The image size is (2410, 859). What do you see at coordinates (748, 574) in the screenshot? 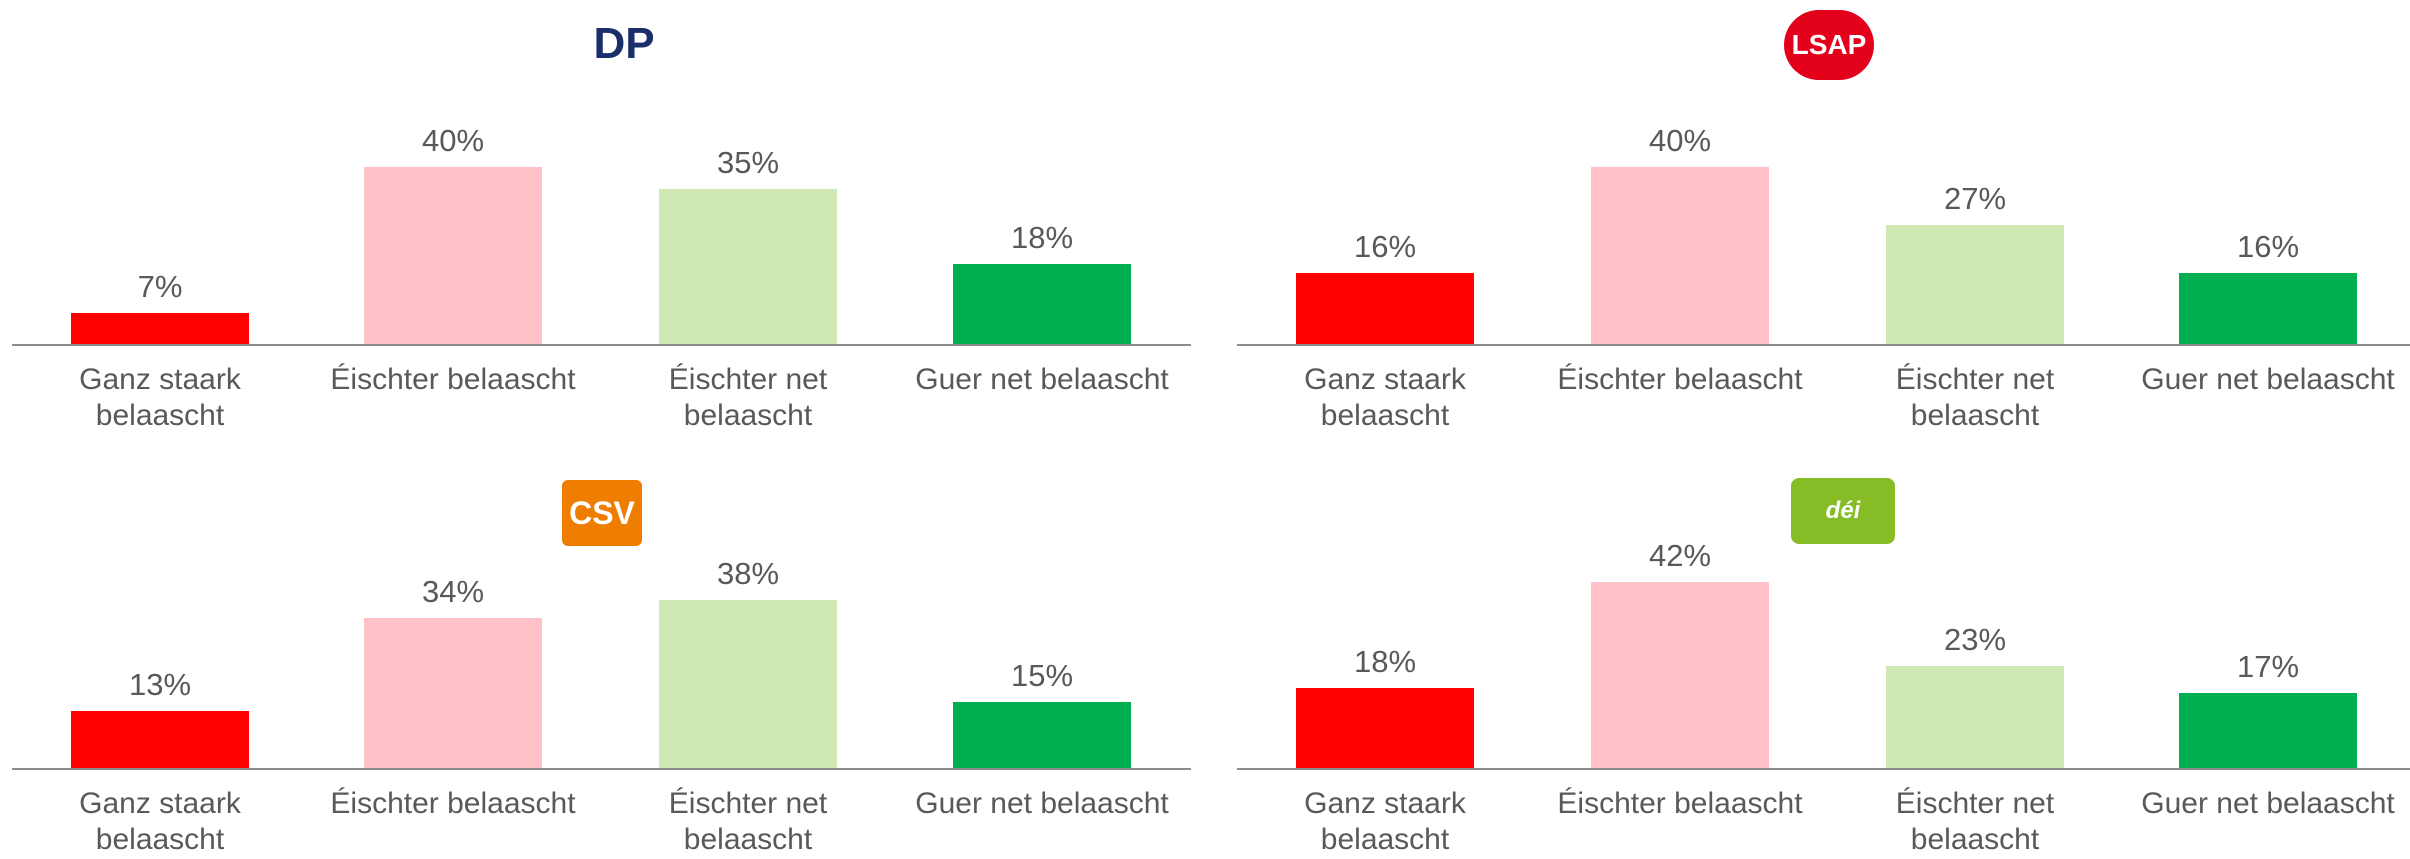
I see `value-label: 38%` at bounding box center [748, 574].